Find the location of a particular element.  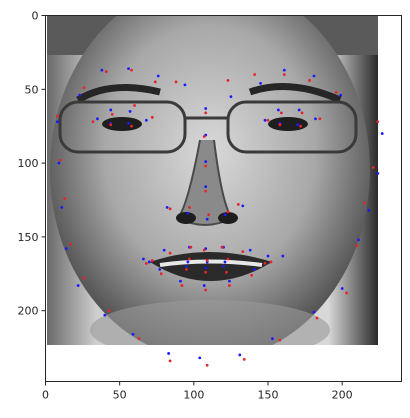

x-tick-label: 0 is located at coordinates (45, 395).